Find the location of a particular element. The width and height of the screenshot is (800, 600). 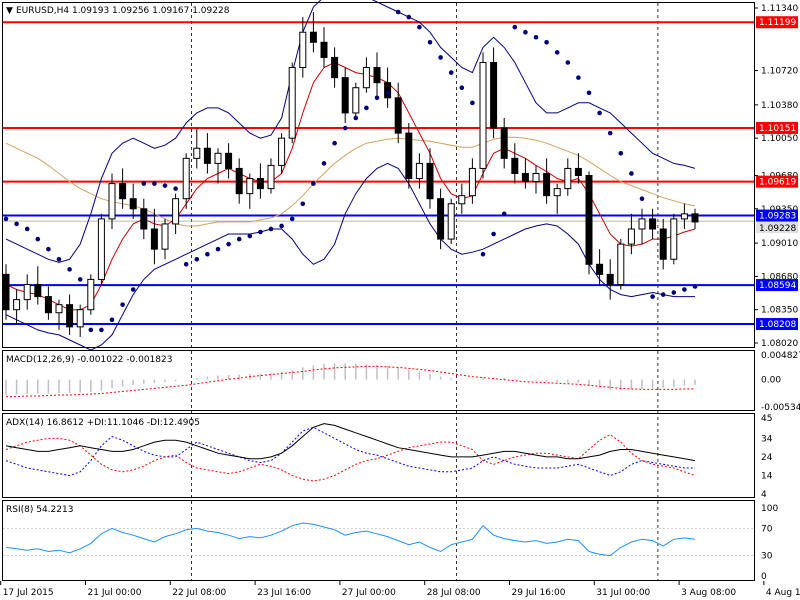

rsi-panel-frame is located at coordinates (378, 540).